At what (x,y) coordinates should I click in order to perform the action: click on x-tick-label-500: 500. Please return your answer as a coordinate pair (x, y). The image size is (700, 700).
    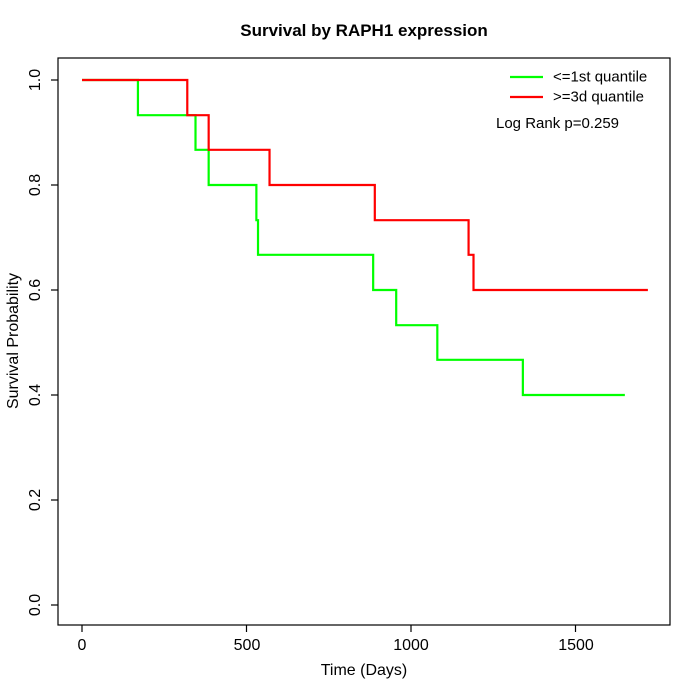
    Looking at the image, I should click on (247, 645).